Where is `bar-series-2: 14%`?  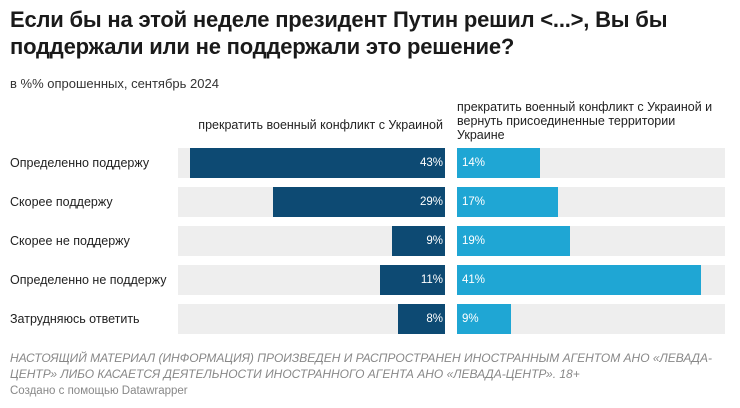
bar-series-2: 14% is located at coordinates (499, 163).